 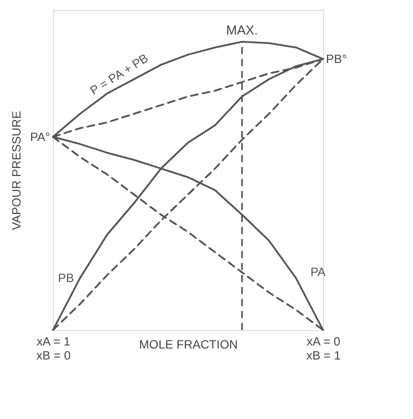 What do you see at coordinates (119, 74) in the screenshot?
I see `text: P = PA + PB` at bounding box center [119, 74].